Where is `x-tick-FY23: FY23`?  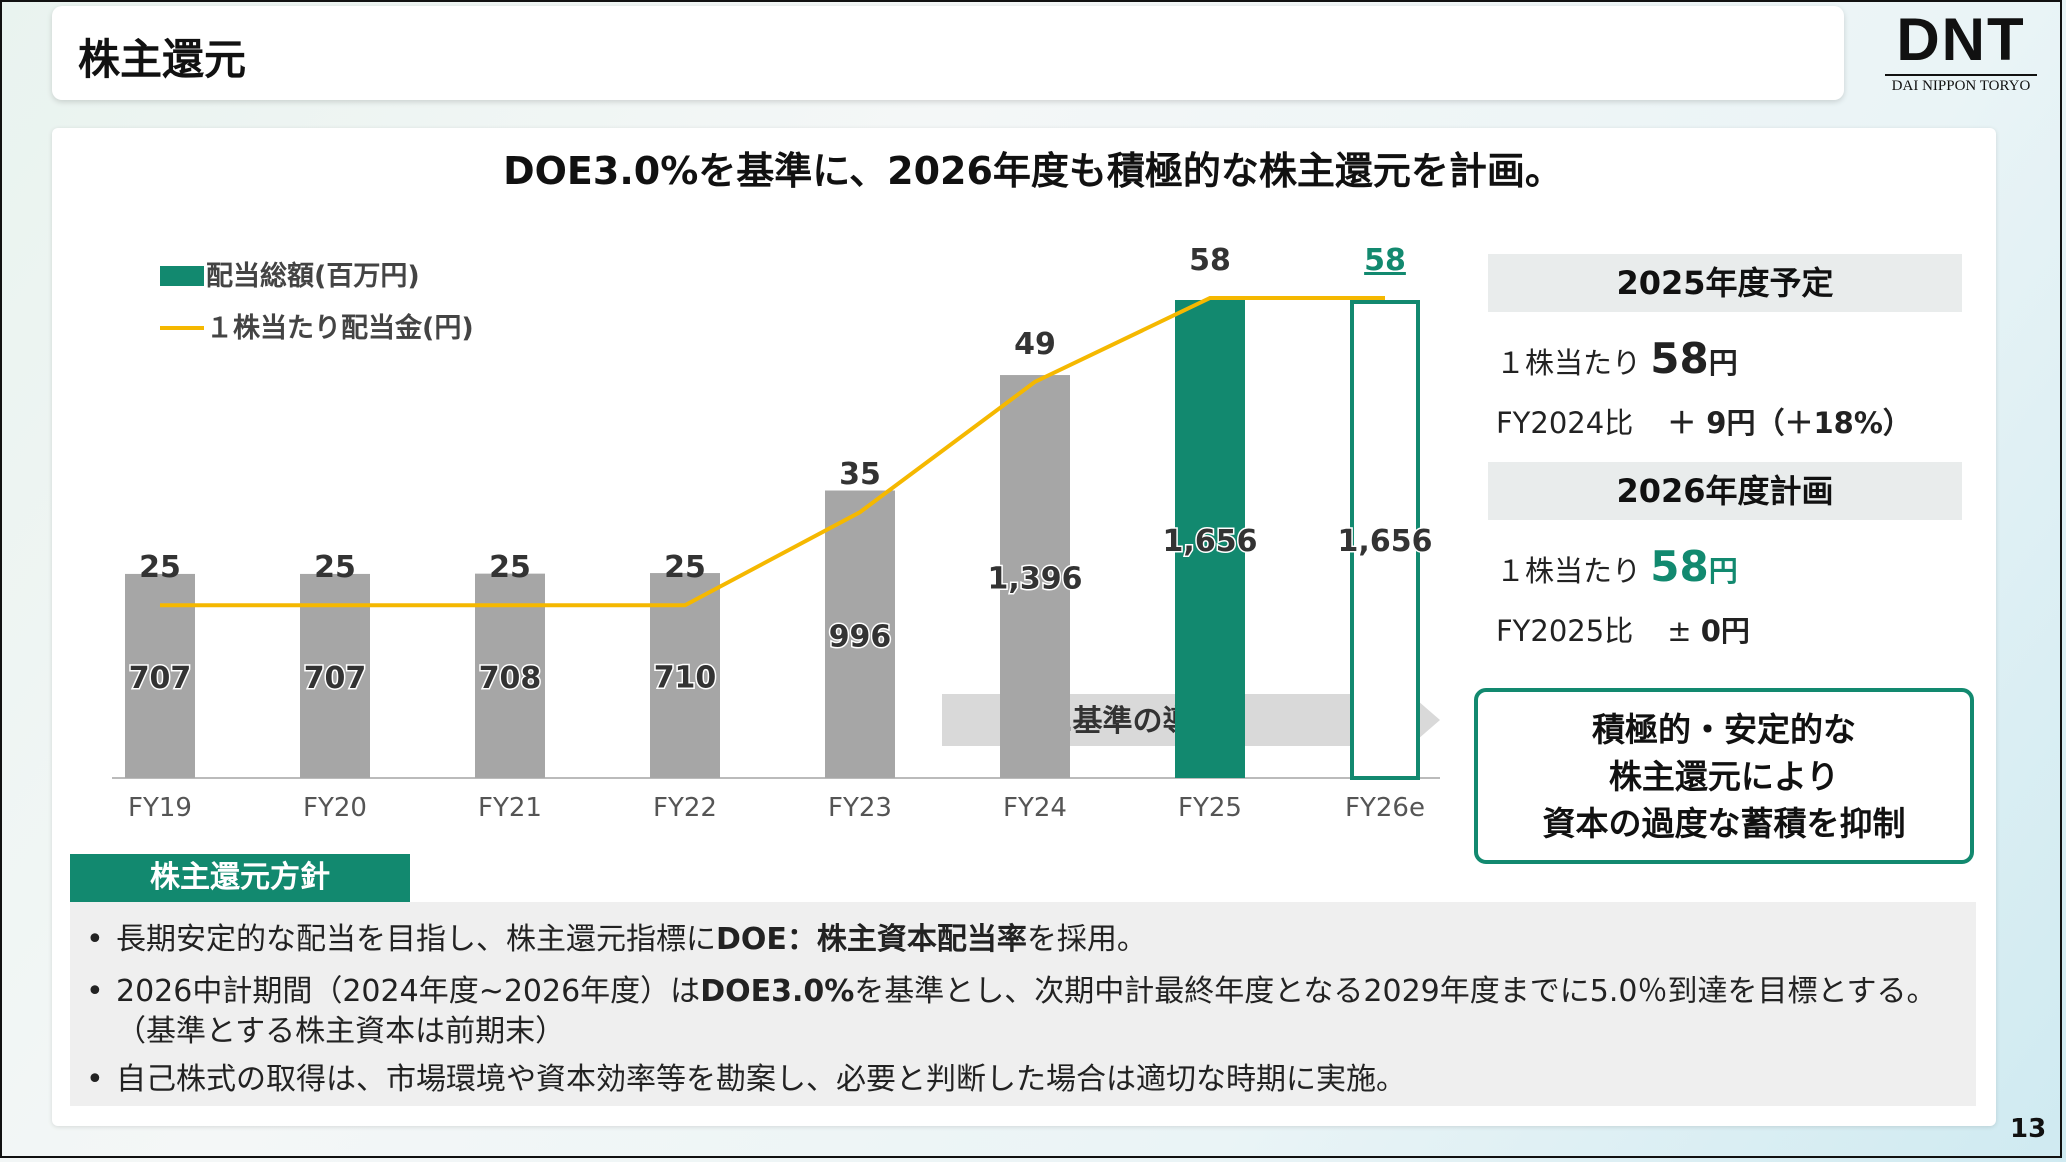 x-tick-FY23: FY23 is located at coordinates (860, 808).